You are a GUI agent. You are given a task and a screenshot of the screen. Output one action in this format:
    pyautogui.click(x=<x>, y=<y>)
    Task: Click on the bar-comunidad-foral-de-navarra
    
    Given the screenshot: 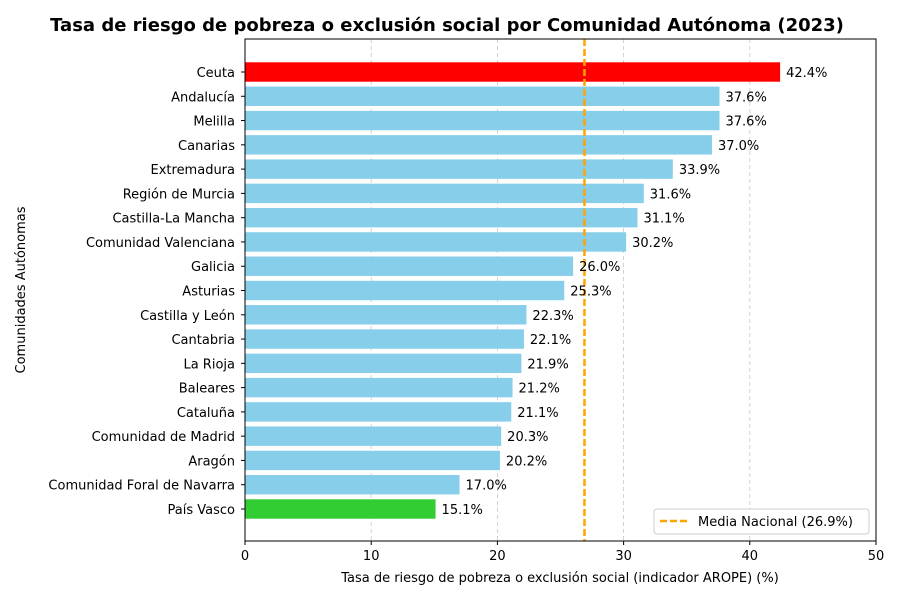 What is the action you would take?
    pyautogui.click(x=352, y=485)
    